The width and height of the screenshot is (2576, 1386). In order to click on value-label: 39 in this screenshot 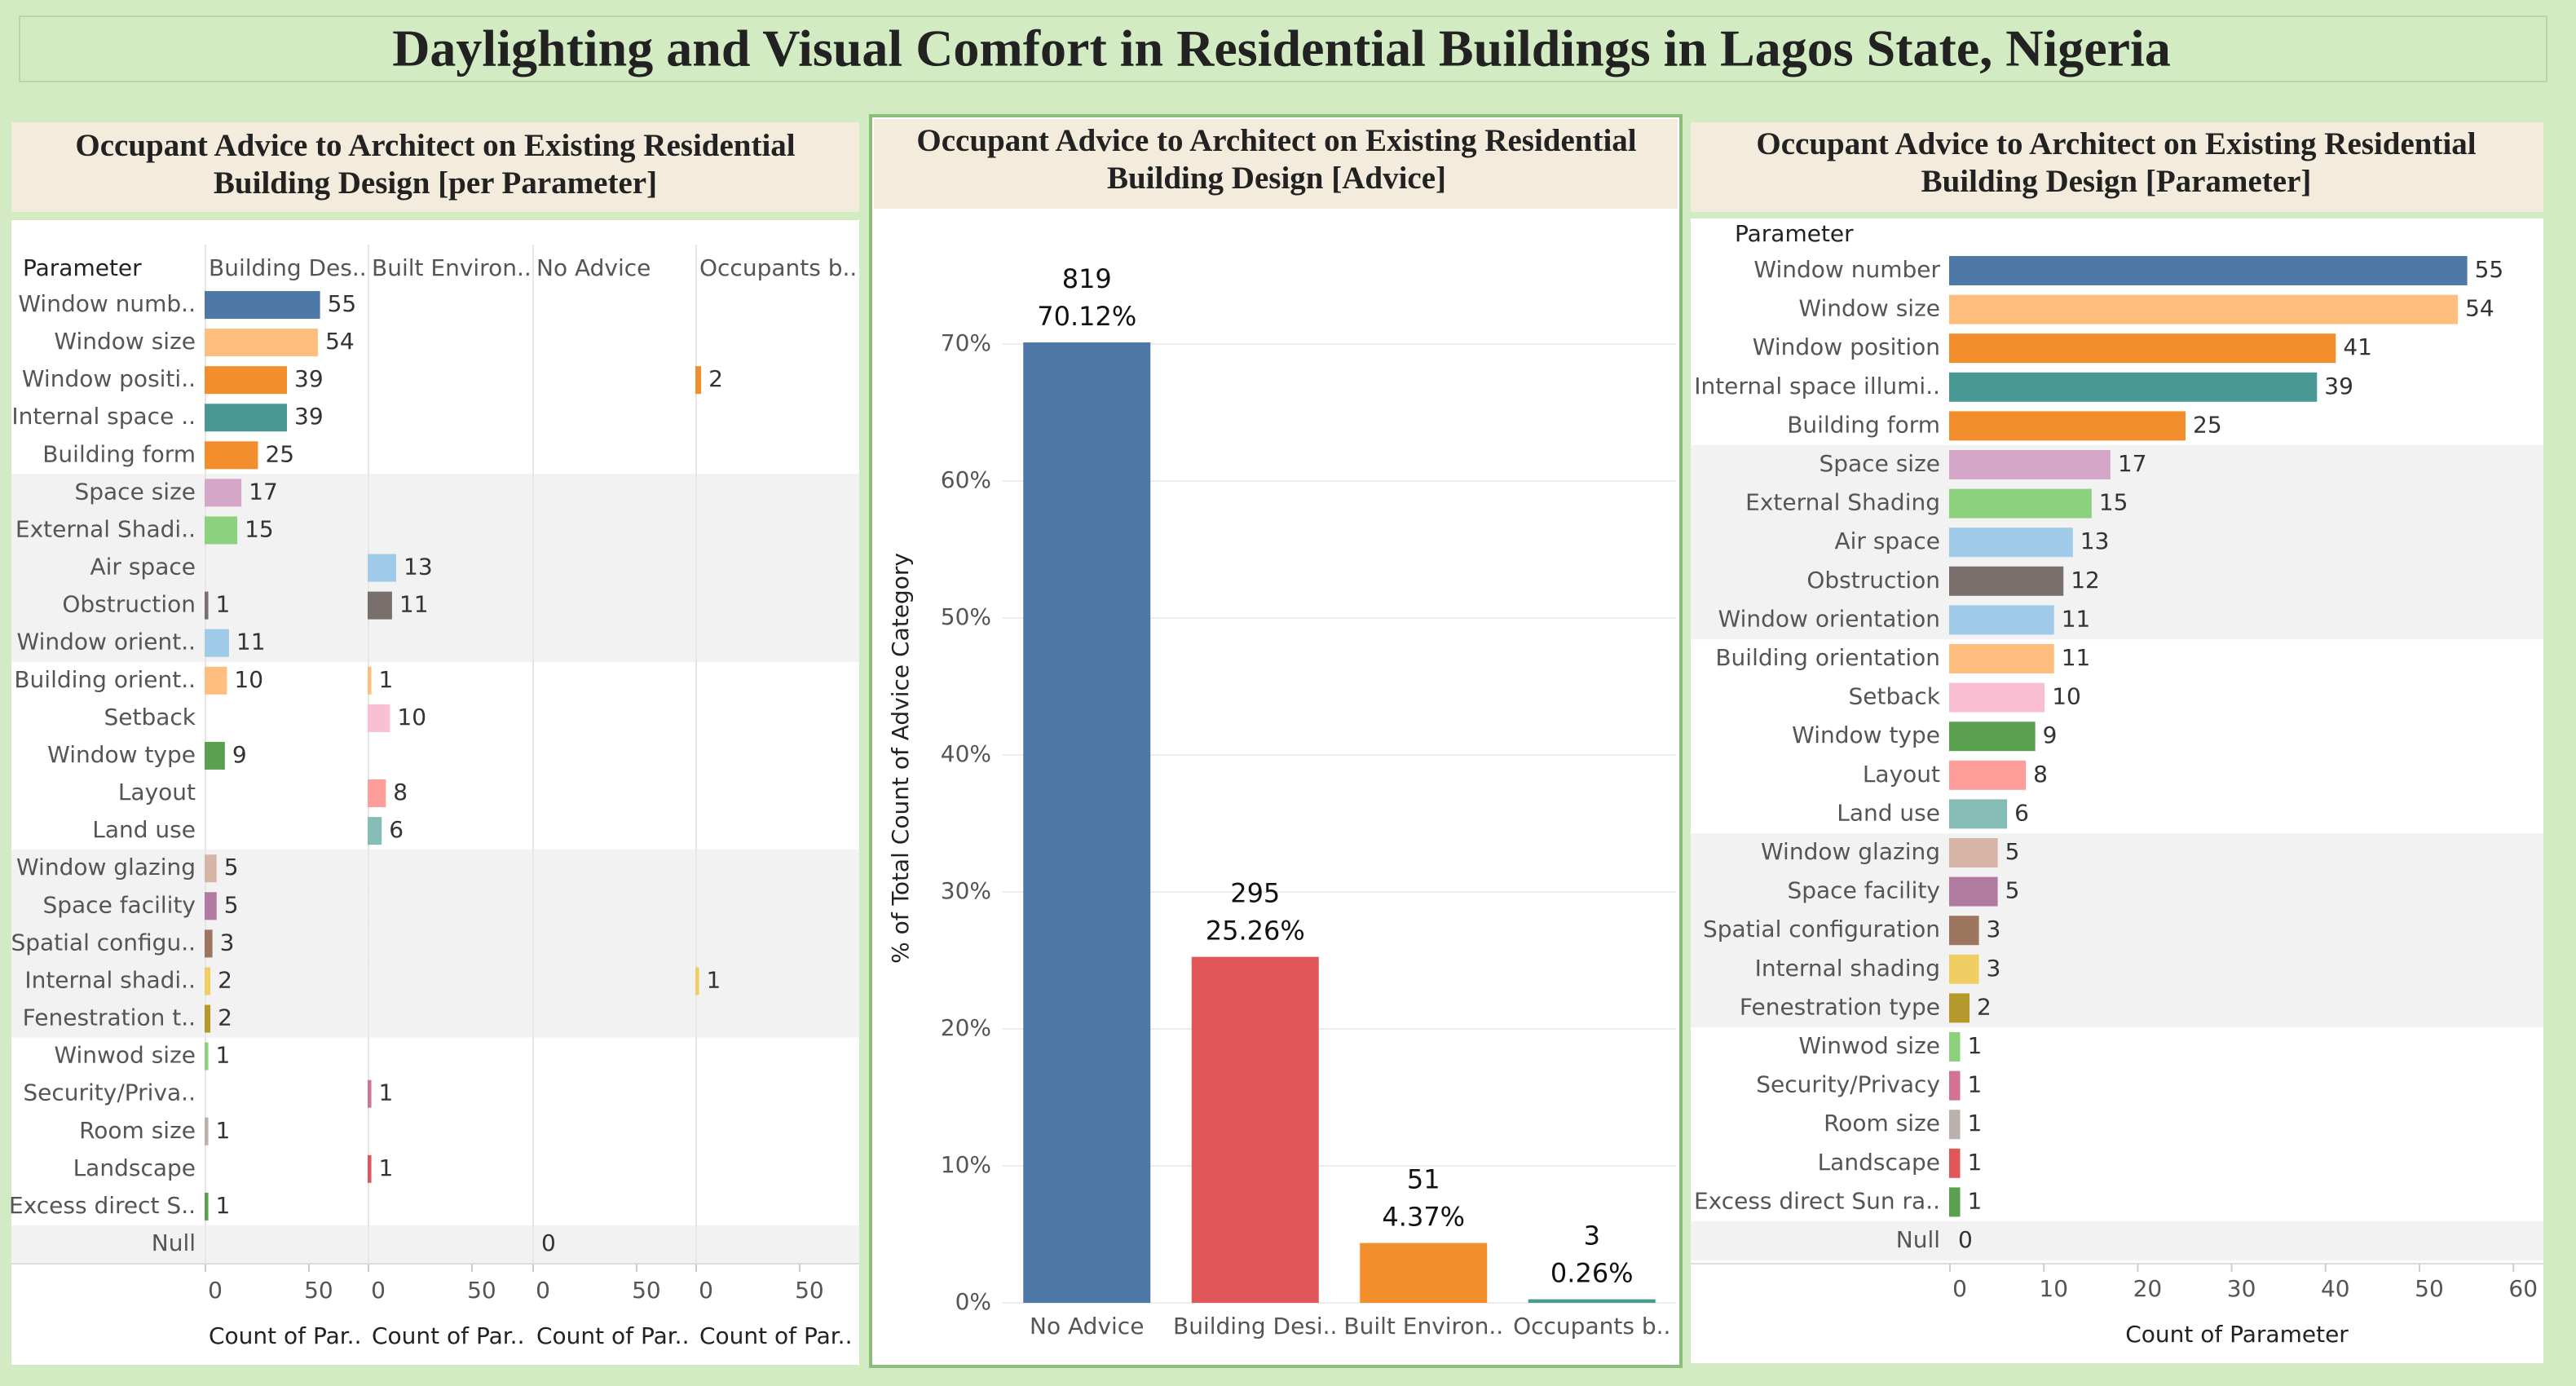, I will do `click(2338, 386)`.